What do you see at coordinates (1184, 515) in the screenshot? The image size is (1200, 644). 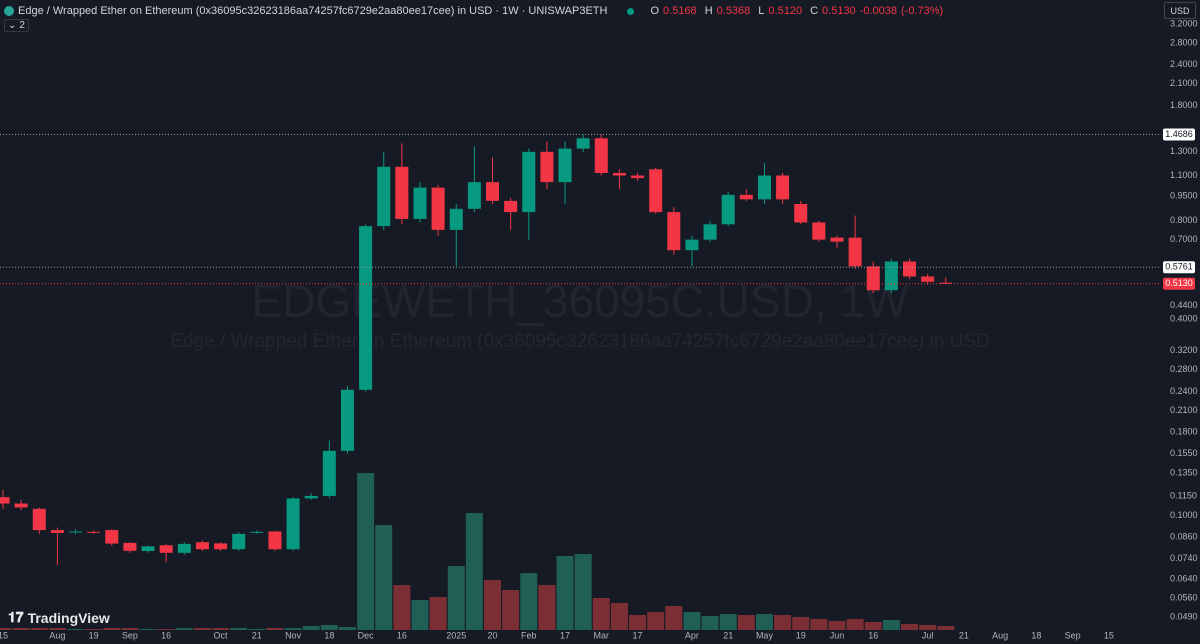 I see `y-tick-label: 0.1000` at bounding box center [1184, 515].